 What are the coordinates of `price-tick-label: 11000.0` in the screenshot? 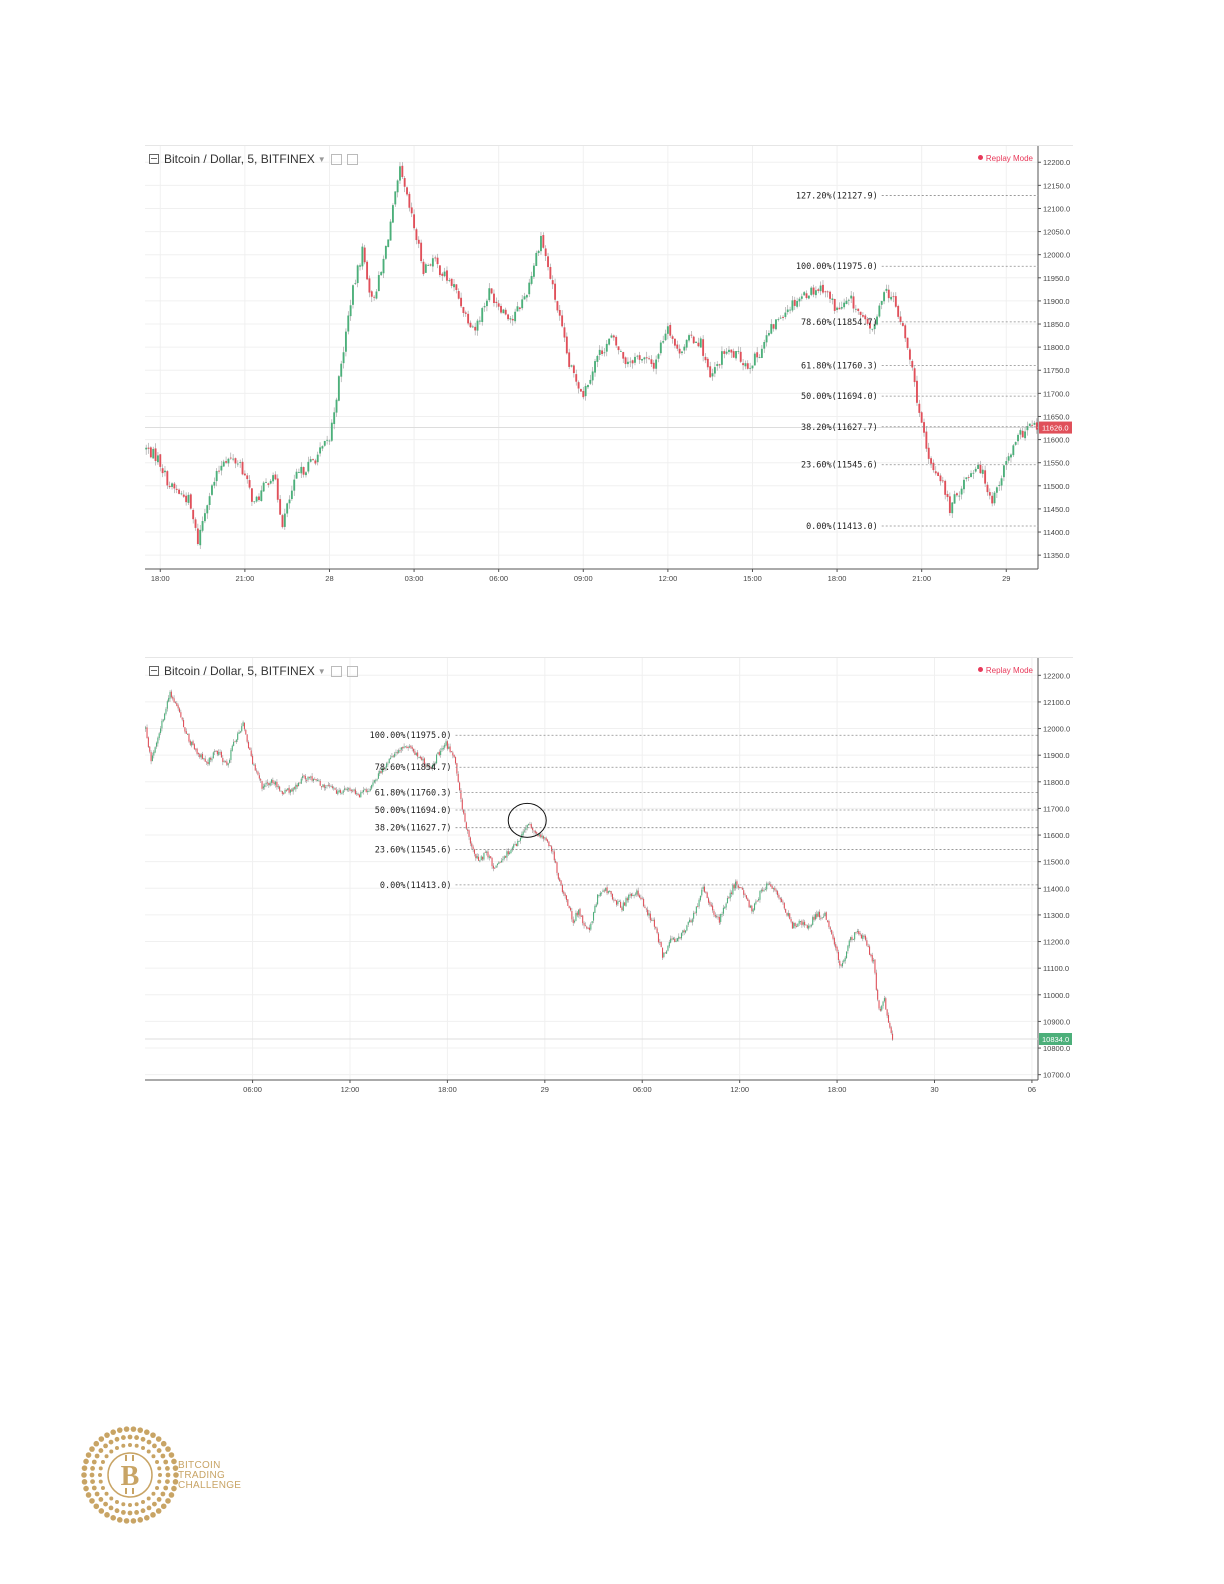 It's located at (1056, 995).